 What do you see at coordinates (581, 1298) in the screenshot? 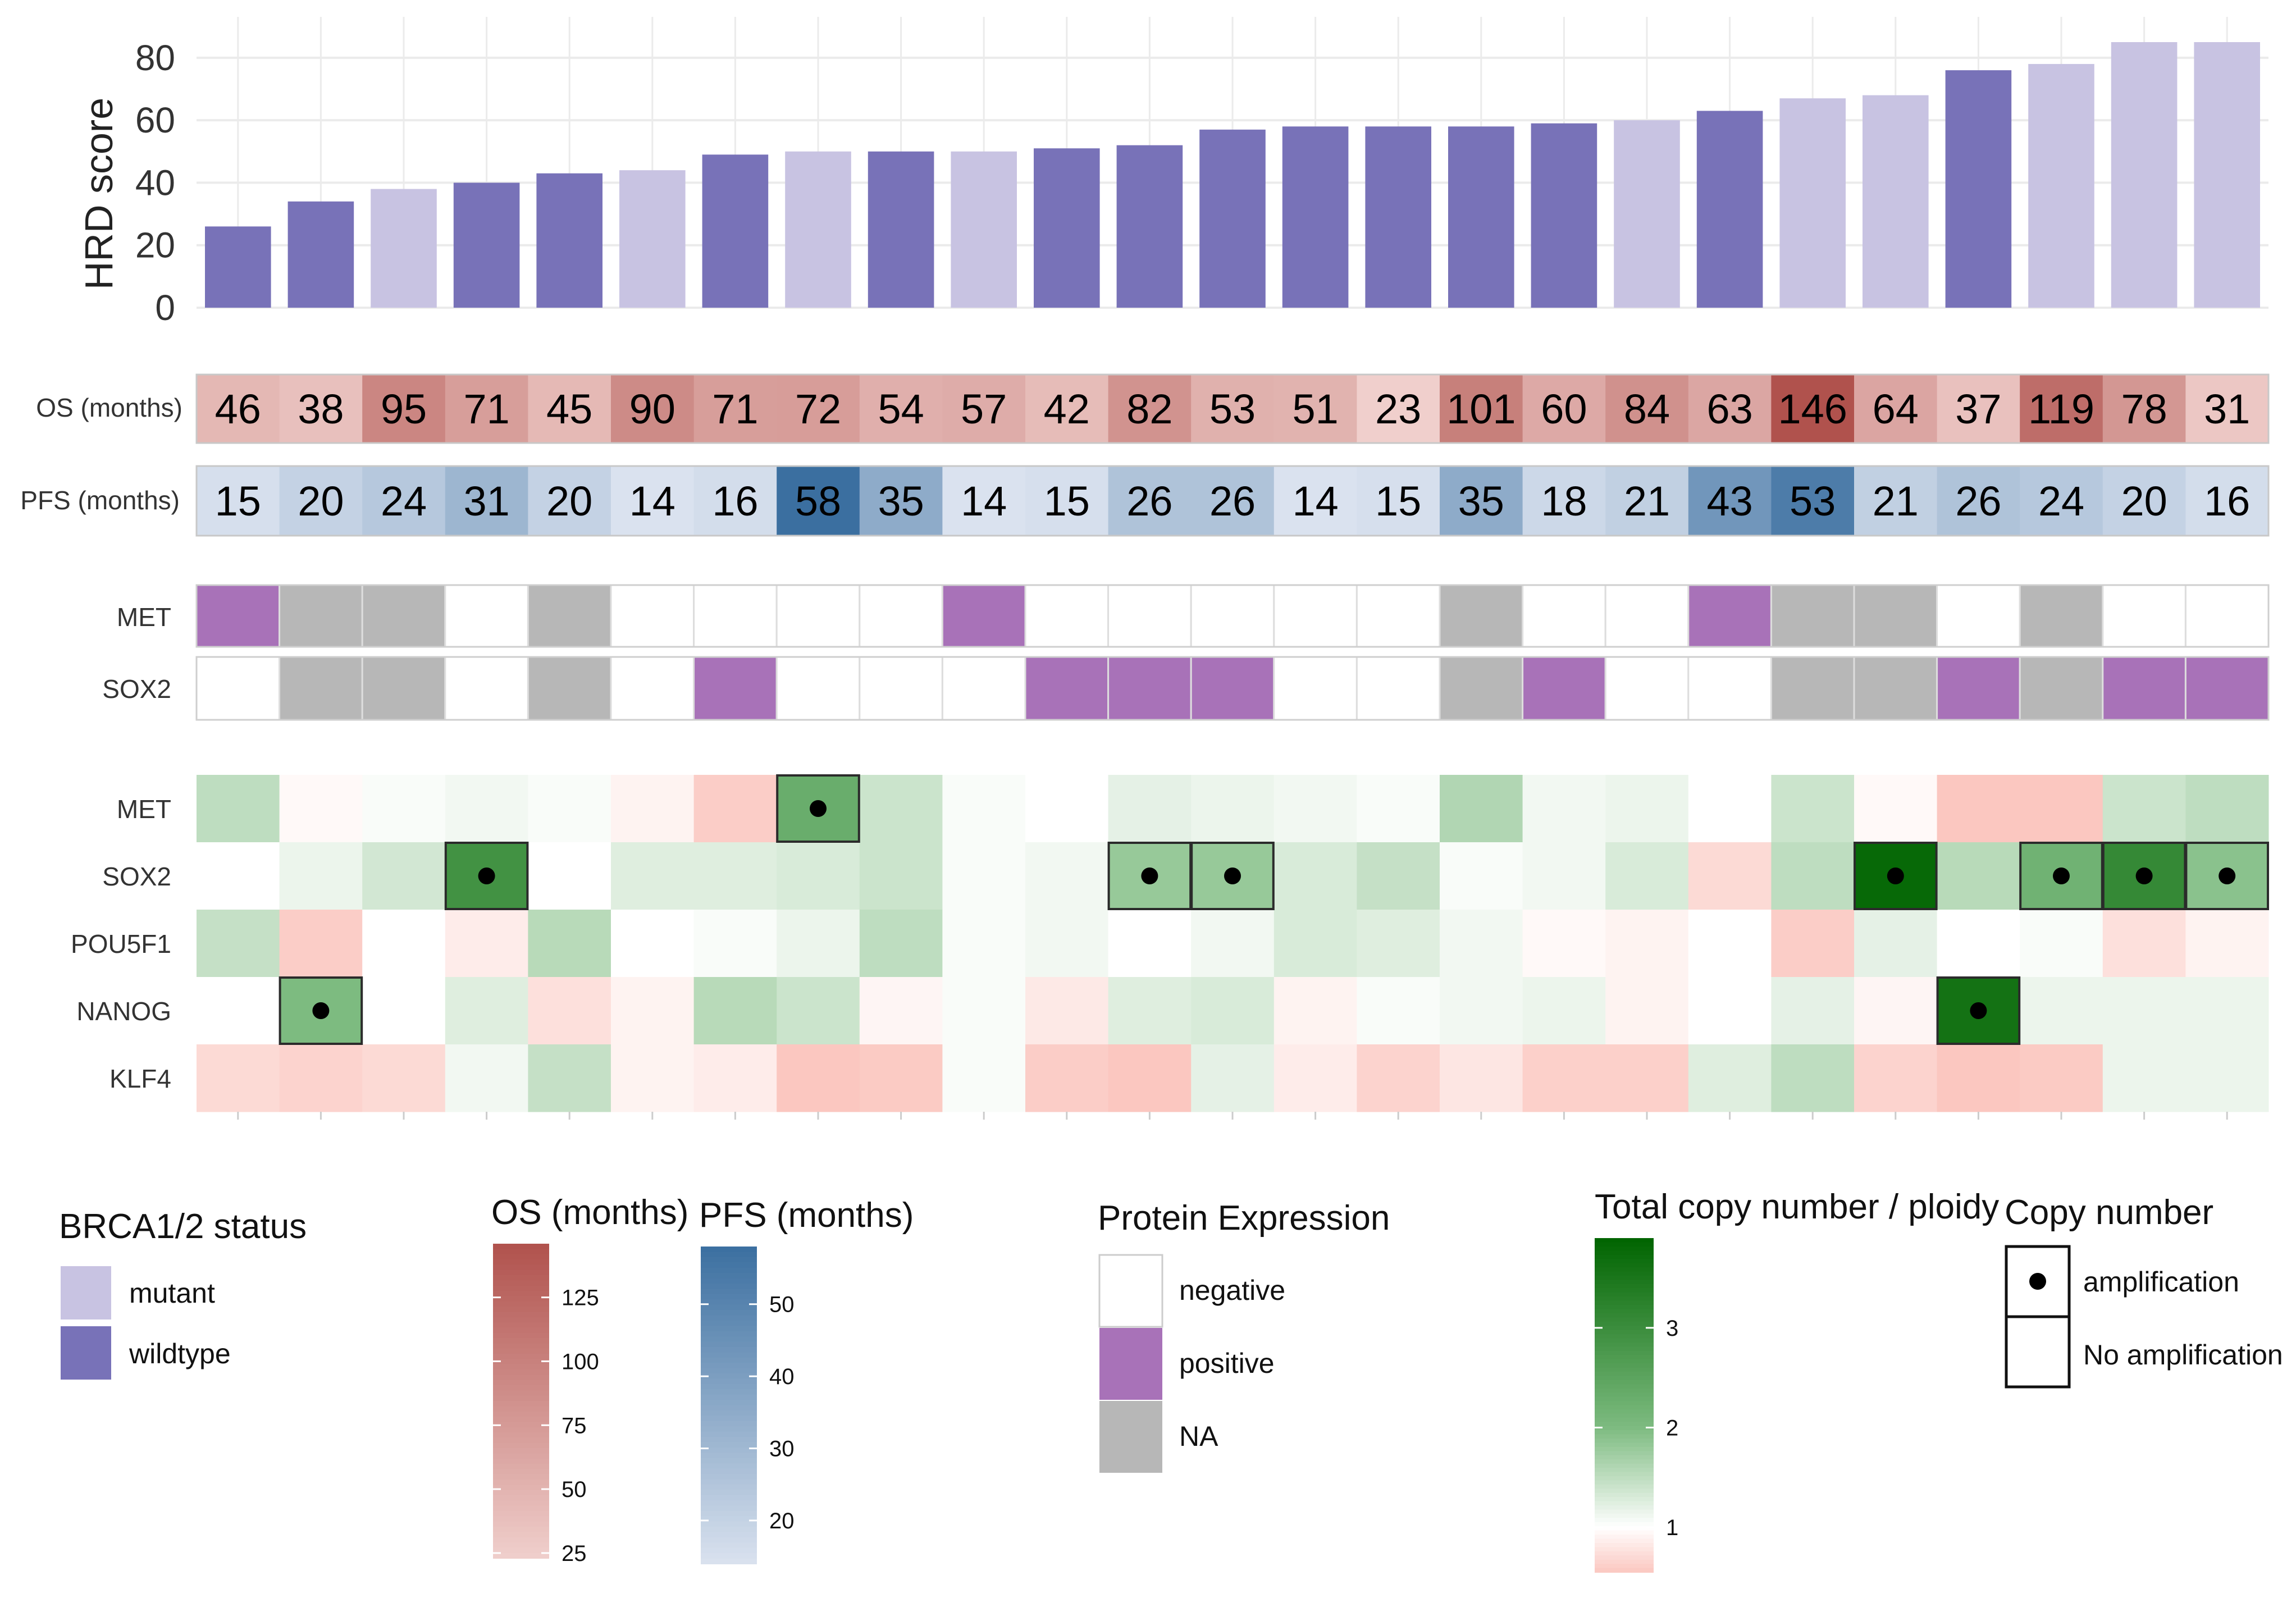
I see `os-legend-tick-label: 125` at bounding box center [581, 1298].